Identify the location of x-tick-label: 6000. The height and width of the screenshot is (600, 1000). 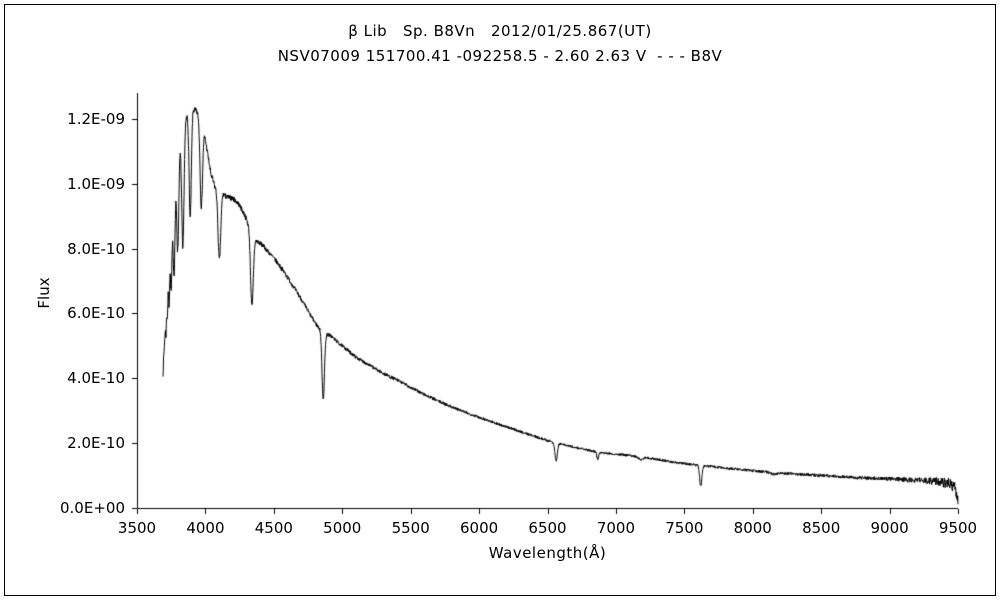
(479, 528).